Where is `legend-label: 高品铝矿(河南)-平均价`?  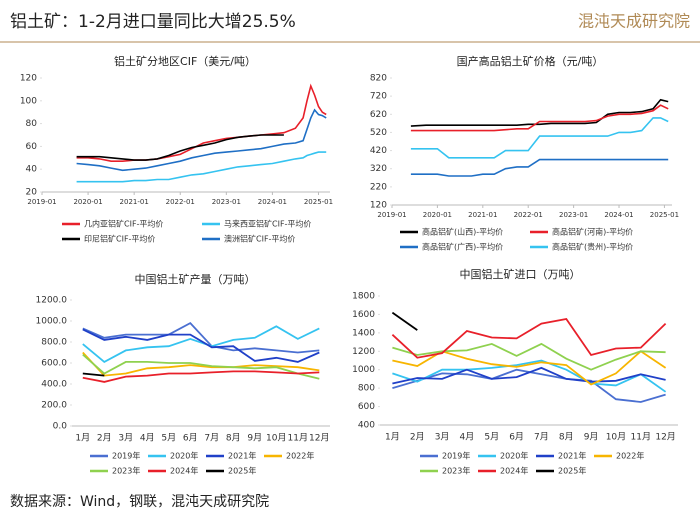
legend-label: 高品铝矿(河南)-平均价 is located at coordinates (592, 232).